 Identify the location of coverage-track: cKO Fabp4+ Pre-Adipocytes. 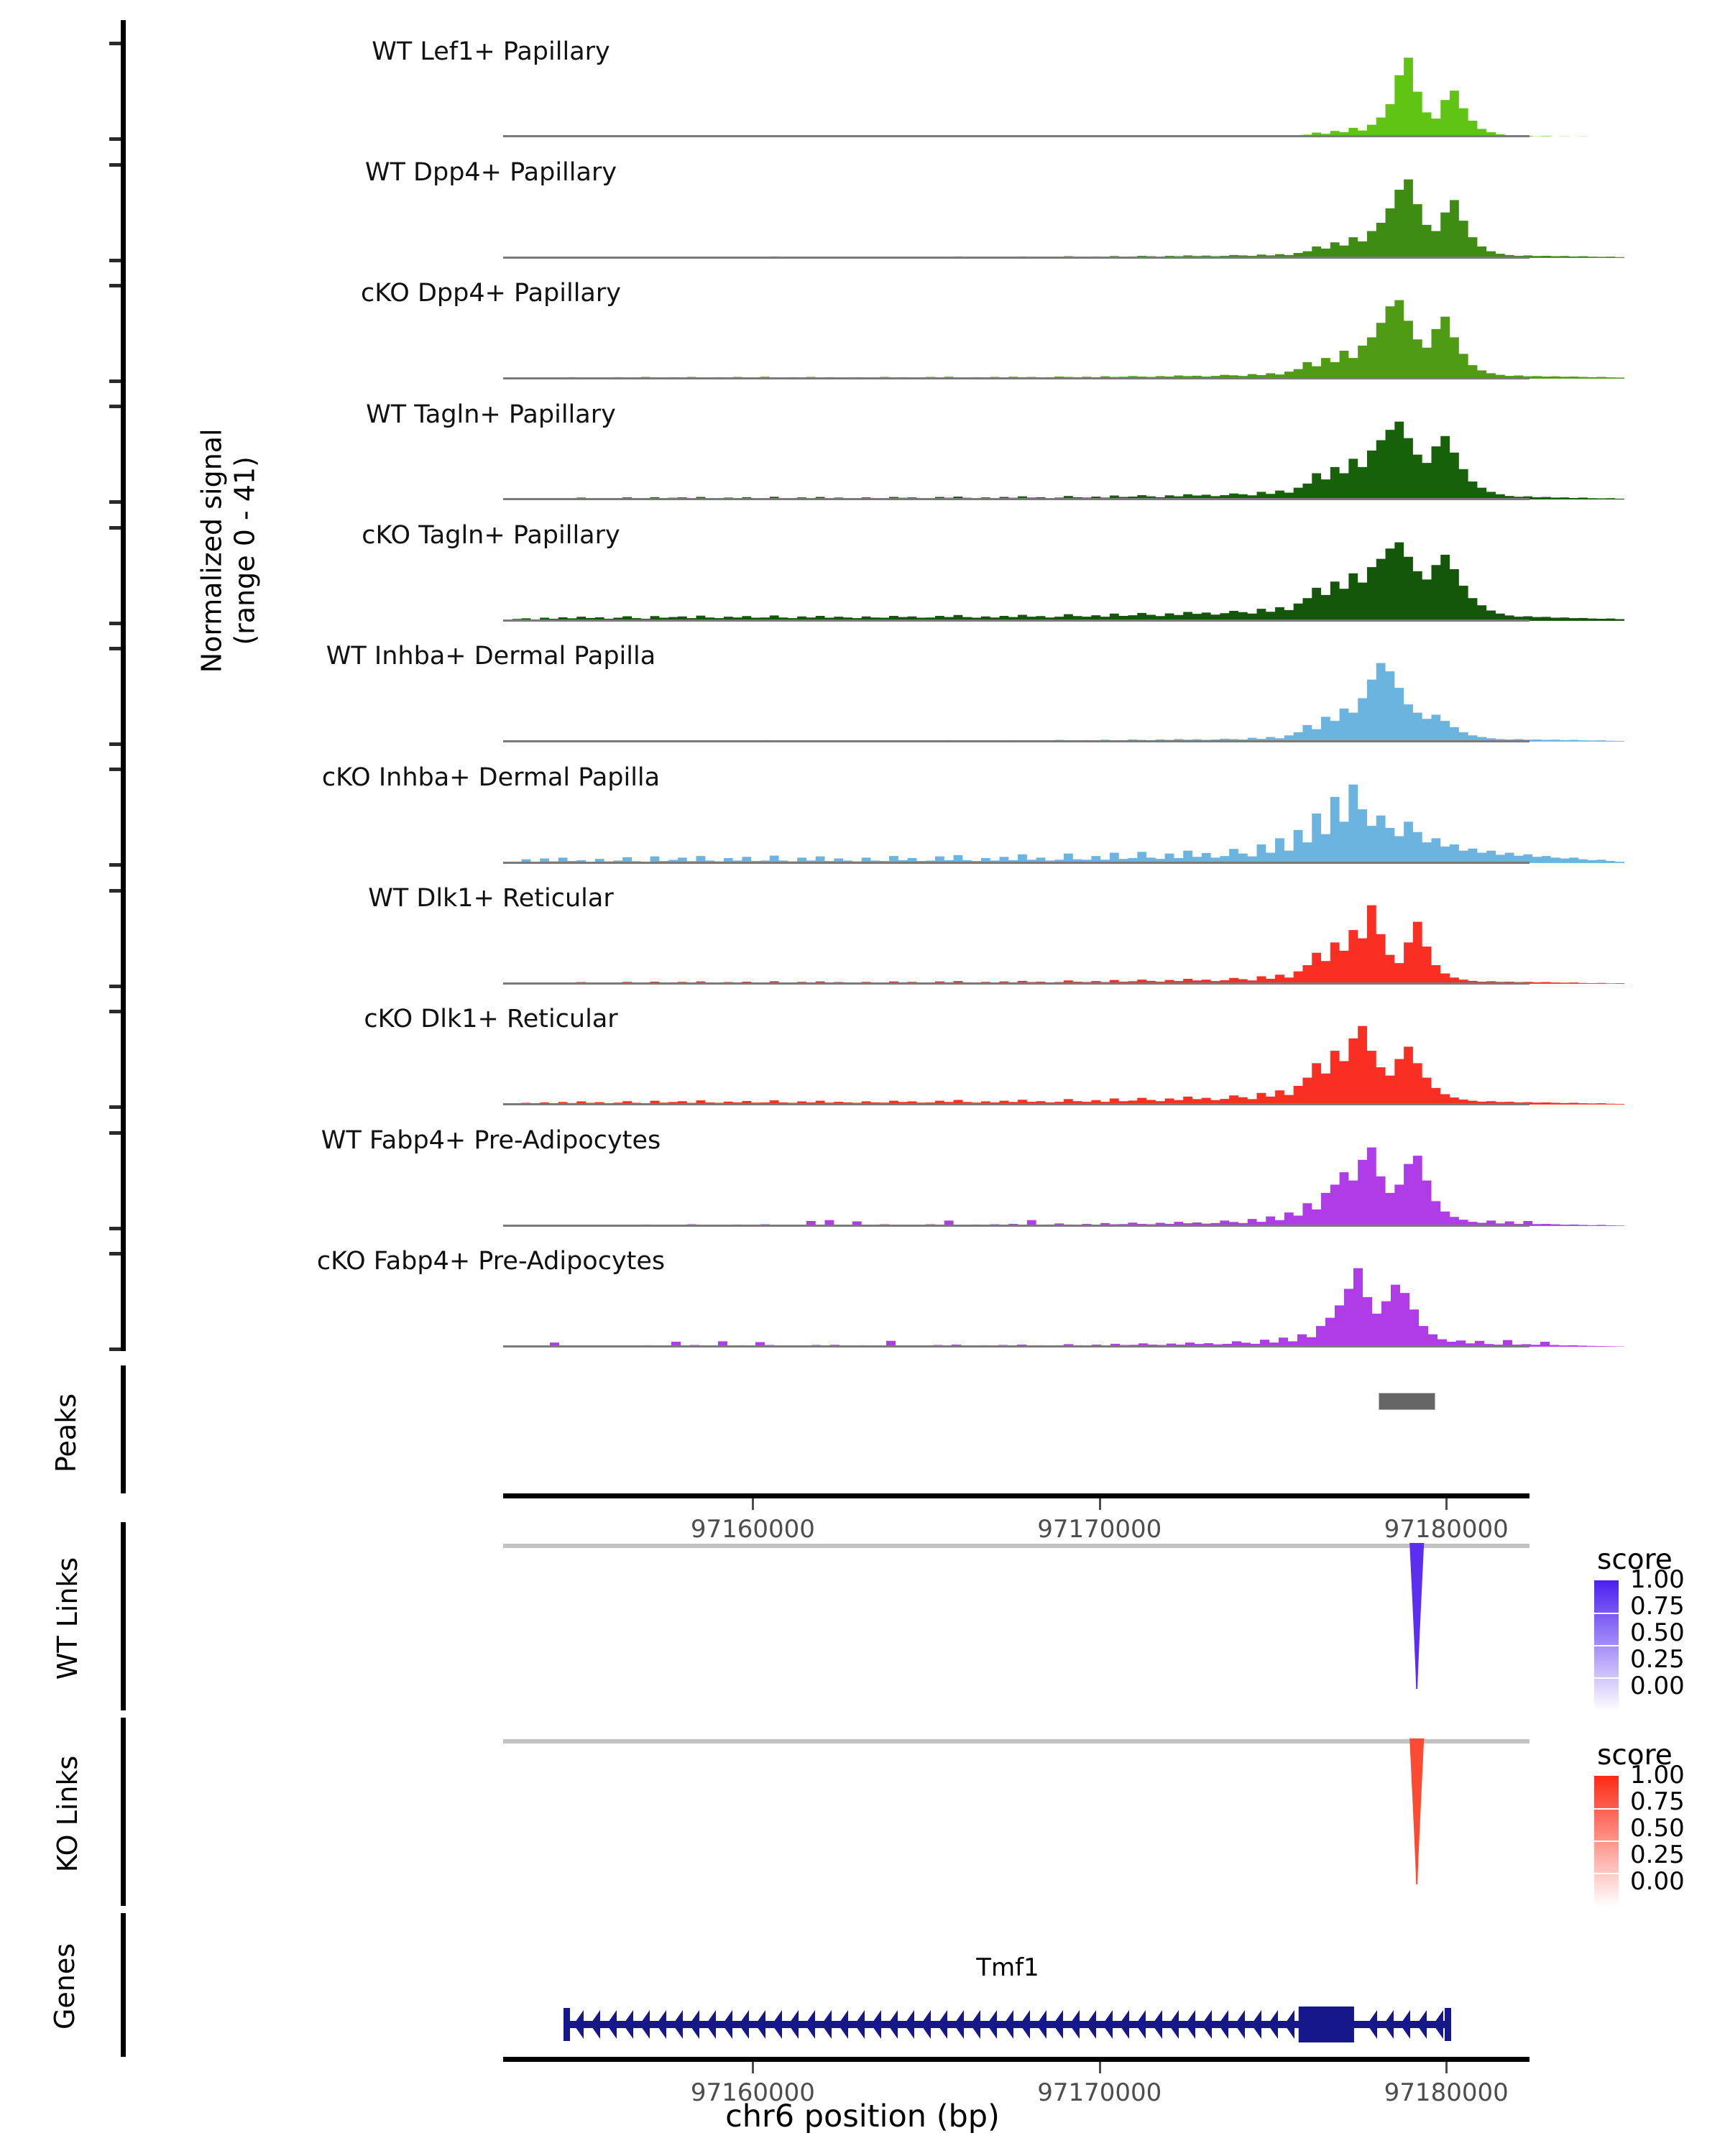
(872, 1290).